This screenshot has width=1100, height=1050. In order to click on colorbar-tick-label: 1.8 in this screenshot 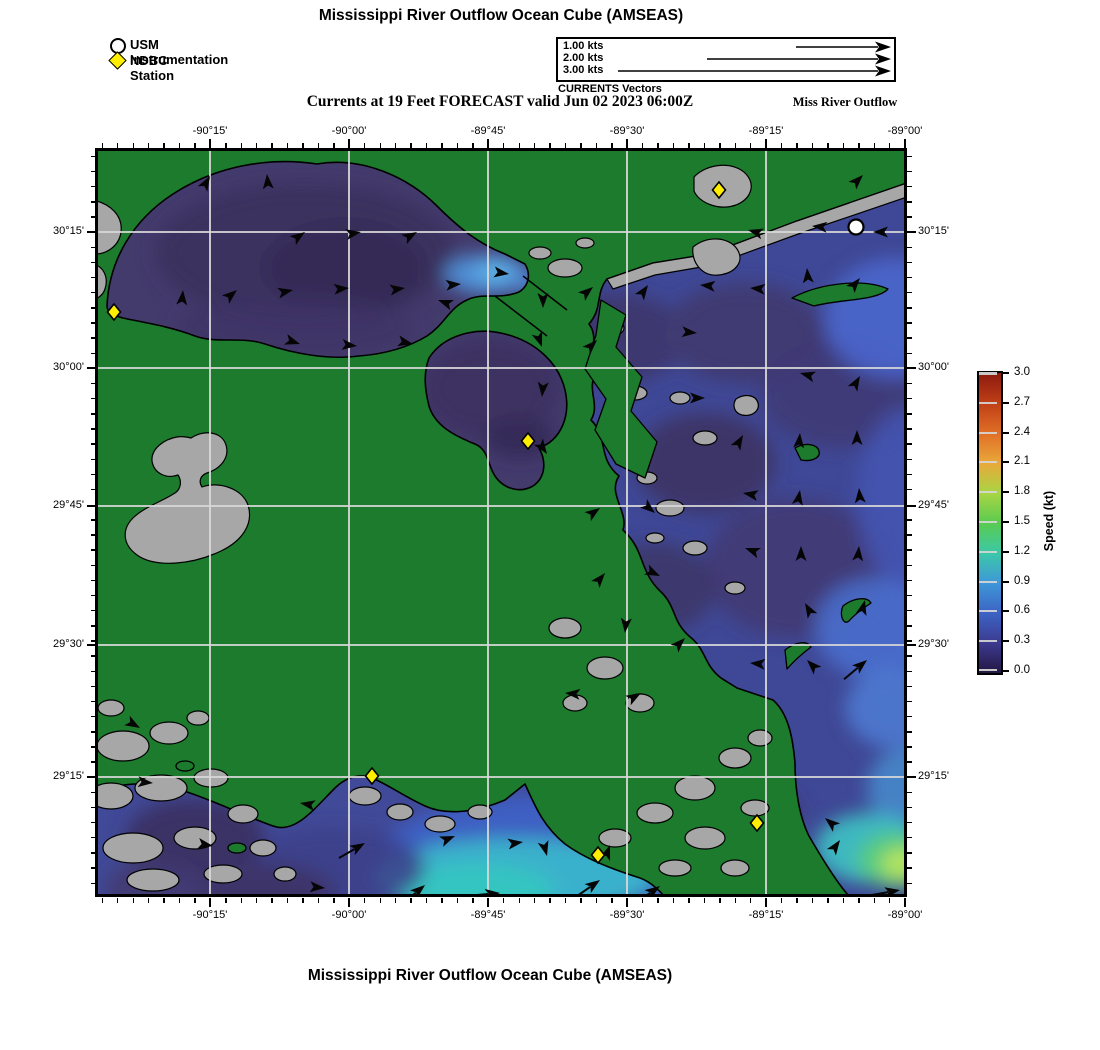, I will do `click(1022, 491)`.